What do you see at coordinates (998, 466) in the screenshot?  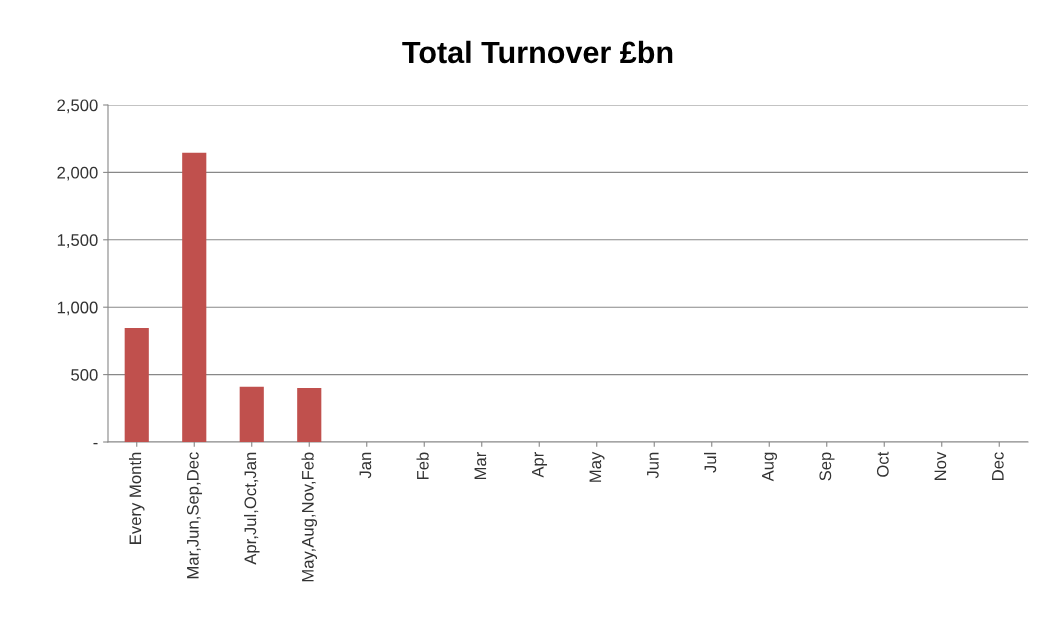 I see `x-tick-label: Dec` at bounding box center [998, 466].